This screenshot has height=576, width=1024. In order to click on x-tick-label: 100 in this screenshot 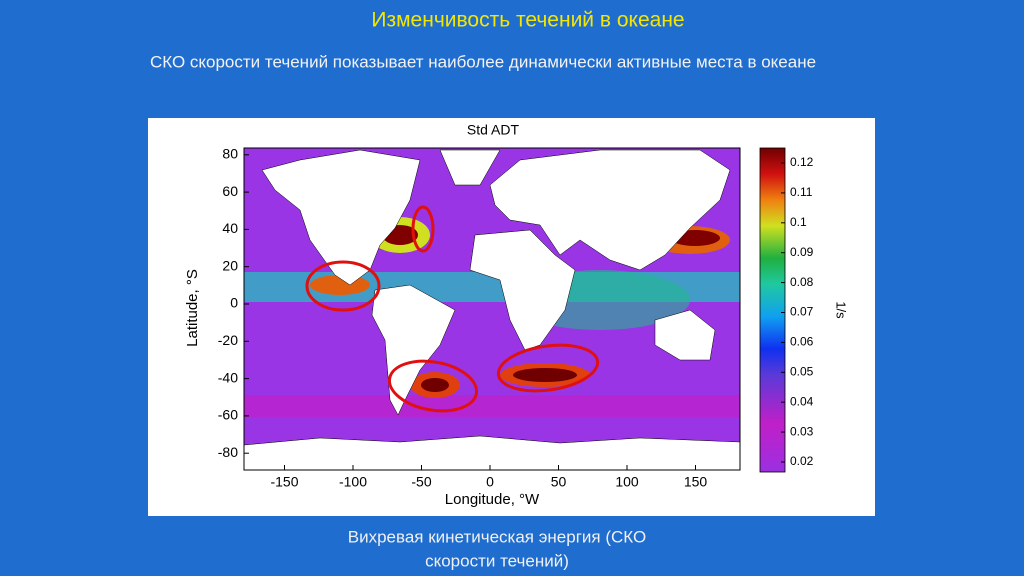, I will do `click(627, 482)`.